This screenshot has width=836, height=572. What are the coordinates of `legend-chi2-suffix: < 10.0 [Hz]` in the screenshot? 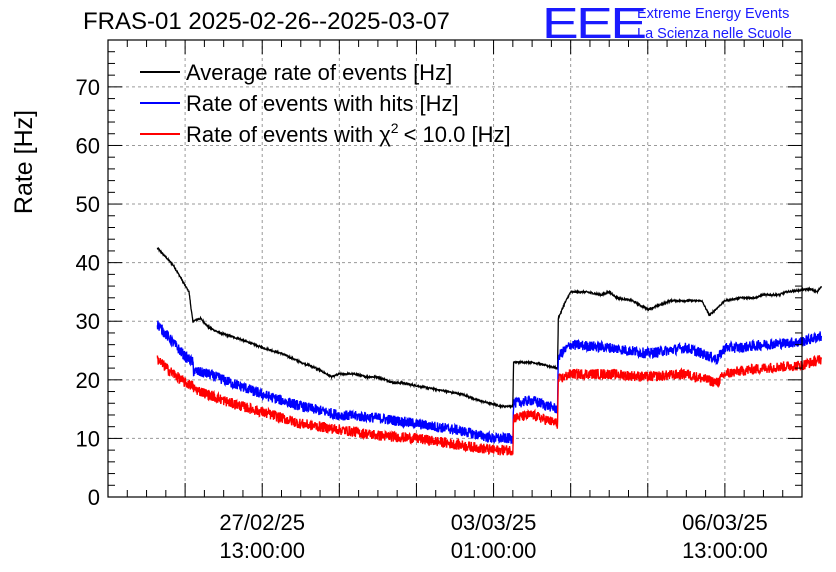 It's located at (457, 134).